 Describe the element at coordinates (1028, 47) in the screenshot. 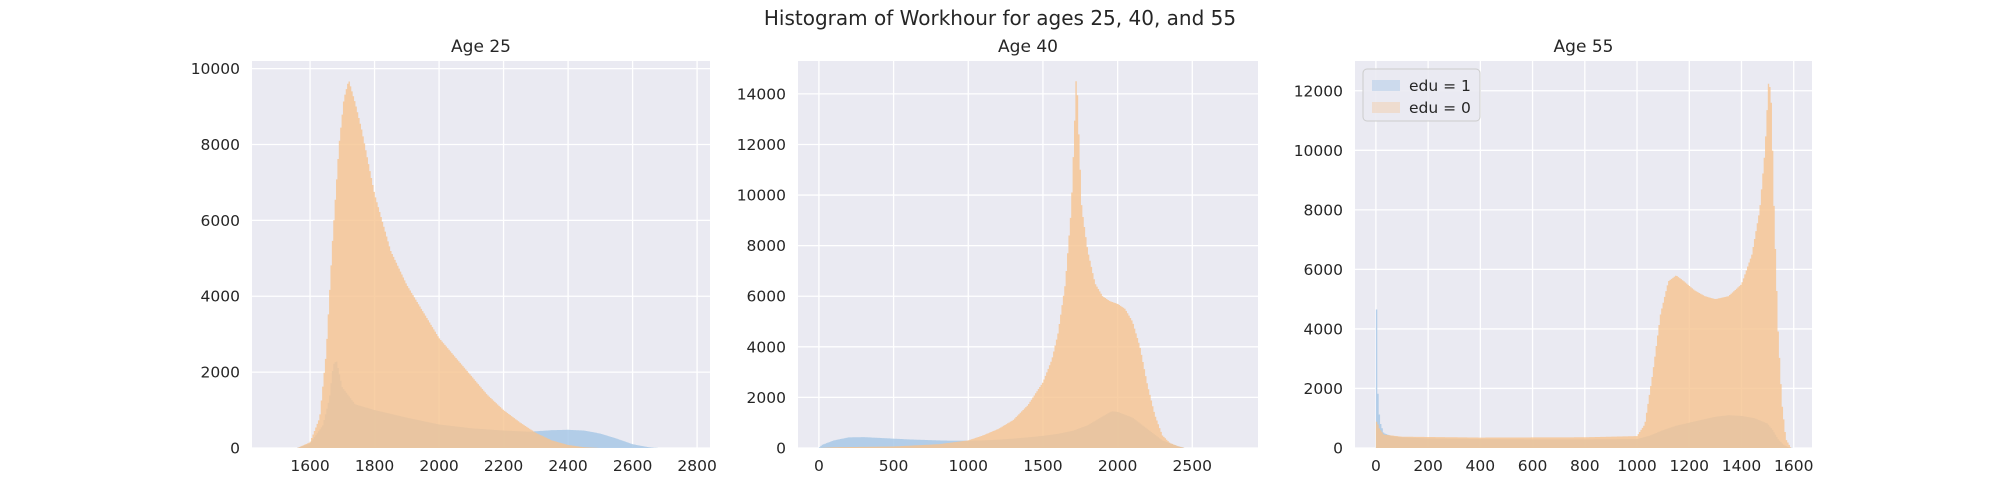

I see `panel-title: Age 40` at that location.